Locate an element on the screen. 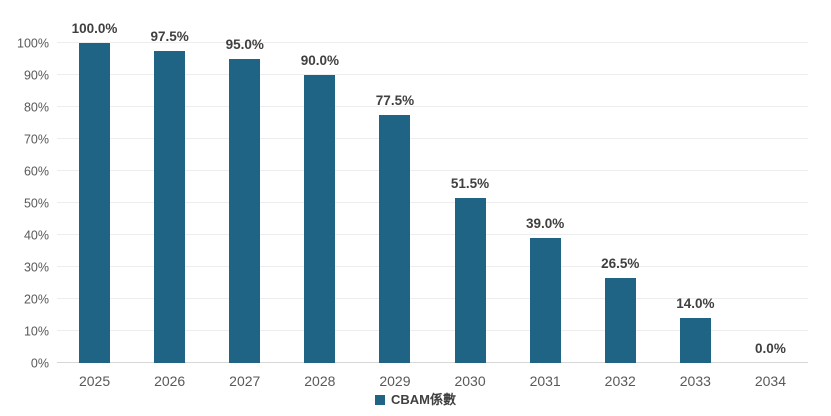  legend-label: CBAM係數 is located at coordinates (423, 399).